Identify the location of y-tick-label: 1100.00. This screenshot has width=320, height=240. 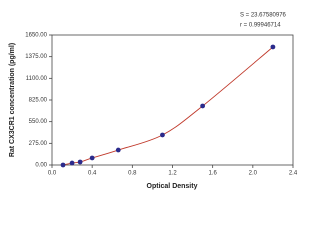
(37, 79).